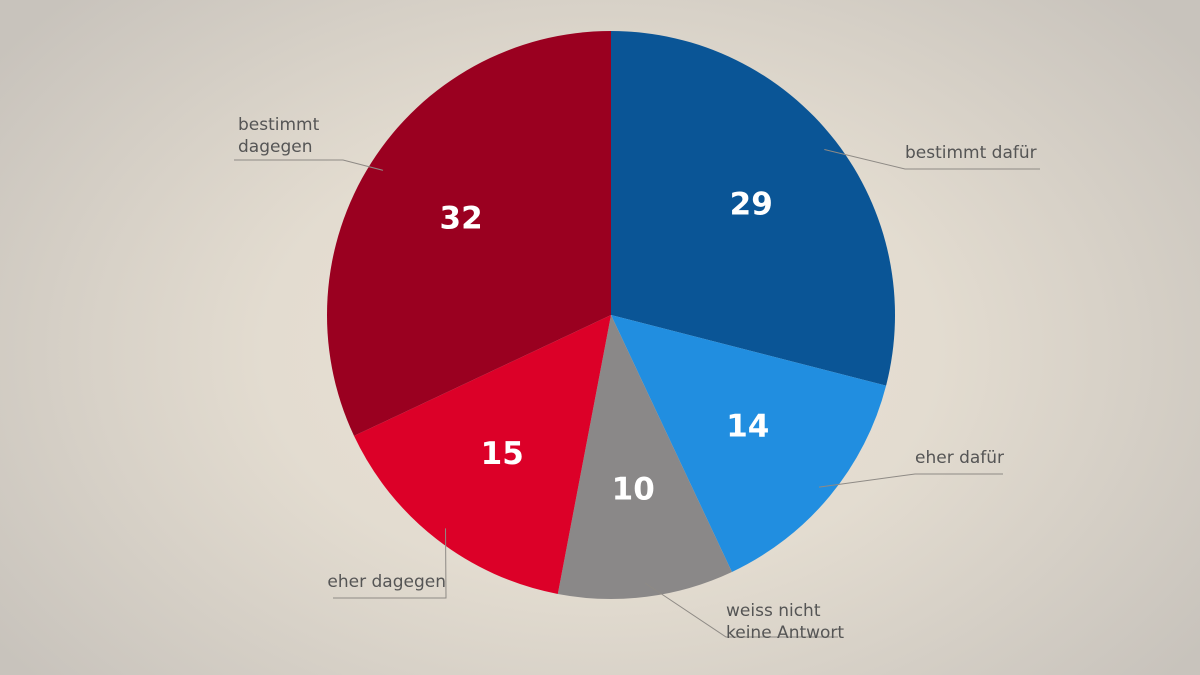  What do you see at coordinates (633, 490) in the screenshot?
I see `slice-value-label: 10` at bounding box center [633, 490].